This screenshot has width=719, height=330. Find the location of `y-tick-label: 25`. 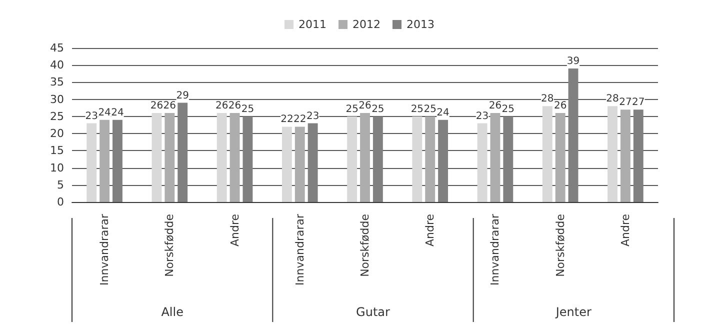

y-tick-label: 25 is located at coordinates (57, 116).